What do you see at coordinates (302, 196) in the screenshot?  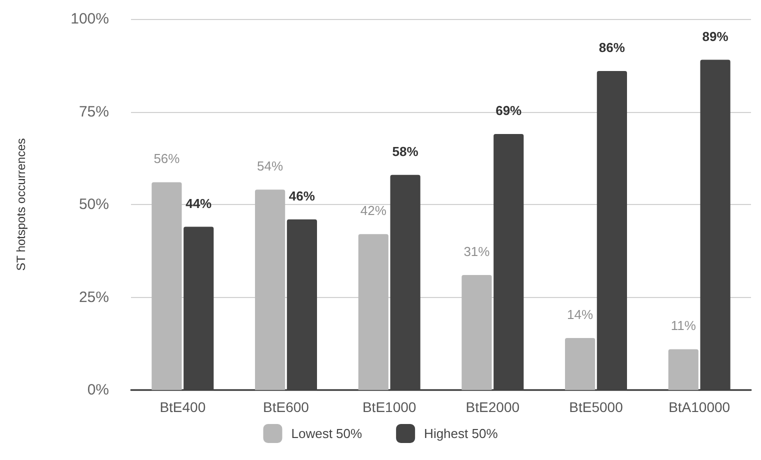 I see `data-label: 46%` at bounding box center [302, 196].